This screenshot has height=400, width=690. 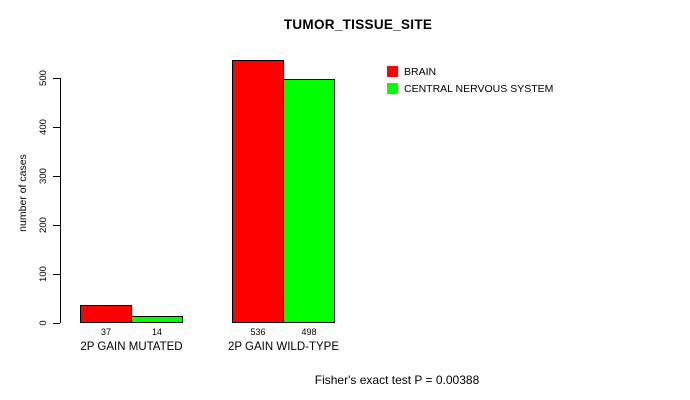 I want to click on bar-value-label: 536, so click(x=258, y=332).